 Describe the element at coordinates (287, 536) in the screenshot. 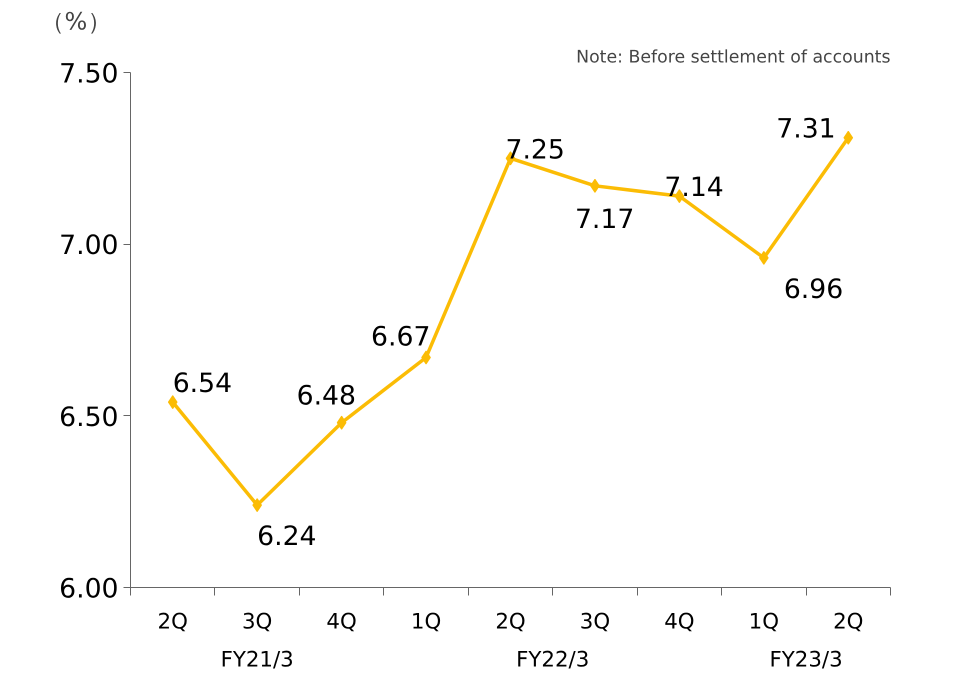

I see `data-label: 6.24` at that location.